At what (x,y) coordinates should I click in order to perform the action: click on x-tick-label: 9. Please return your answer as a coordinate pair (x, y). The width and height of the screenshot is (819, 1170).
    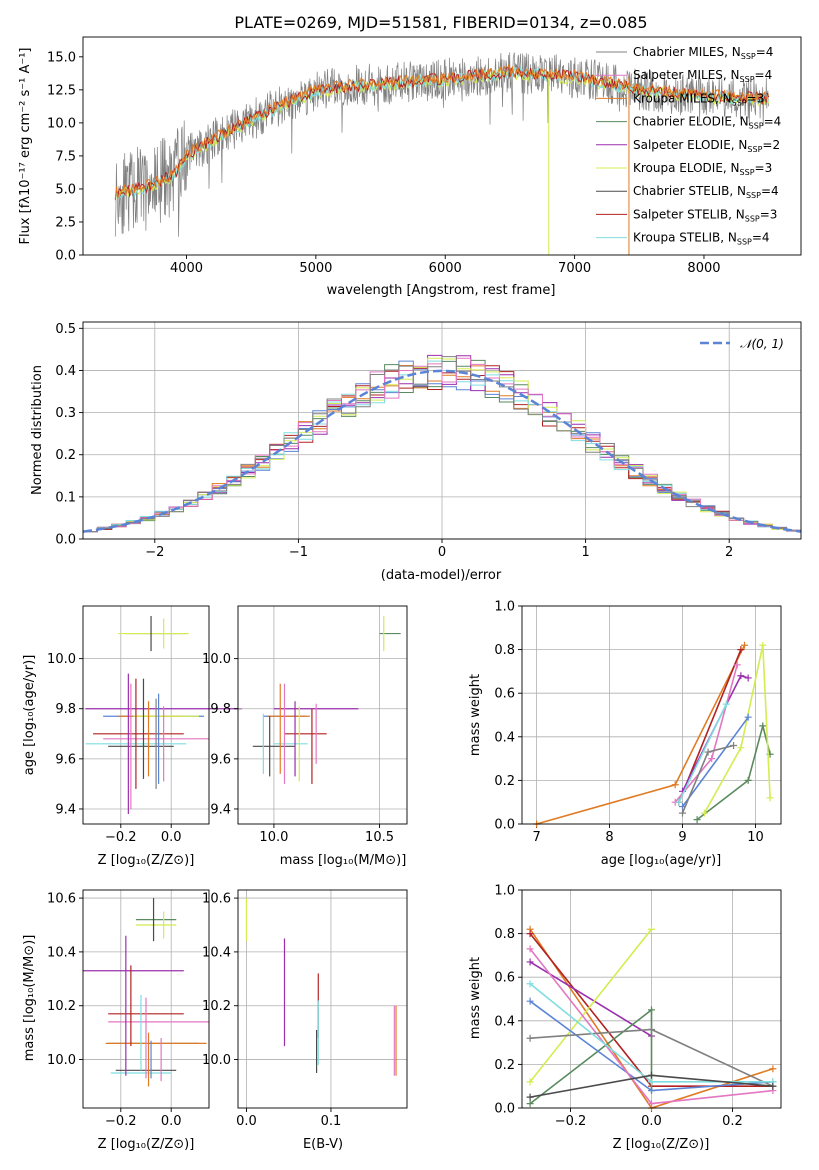
    Looking at the image, I should click on (682, 837).